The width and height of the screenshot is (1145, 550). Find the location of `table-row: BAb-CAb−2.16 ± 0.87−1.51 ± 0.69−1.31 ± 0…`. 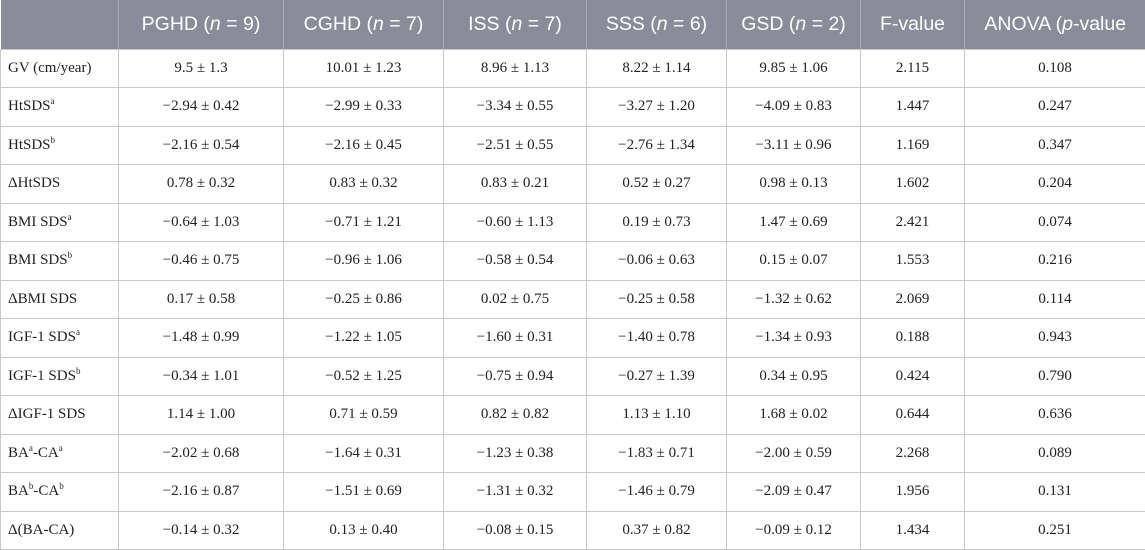

table-row: BAb-CAb−2.16 ± 0.87−1.51 ± 0.69−1.31 ± 0… is located at coordinates (573, 492).